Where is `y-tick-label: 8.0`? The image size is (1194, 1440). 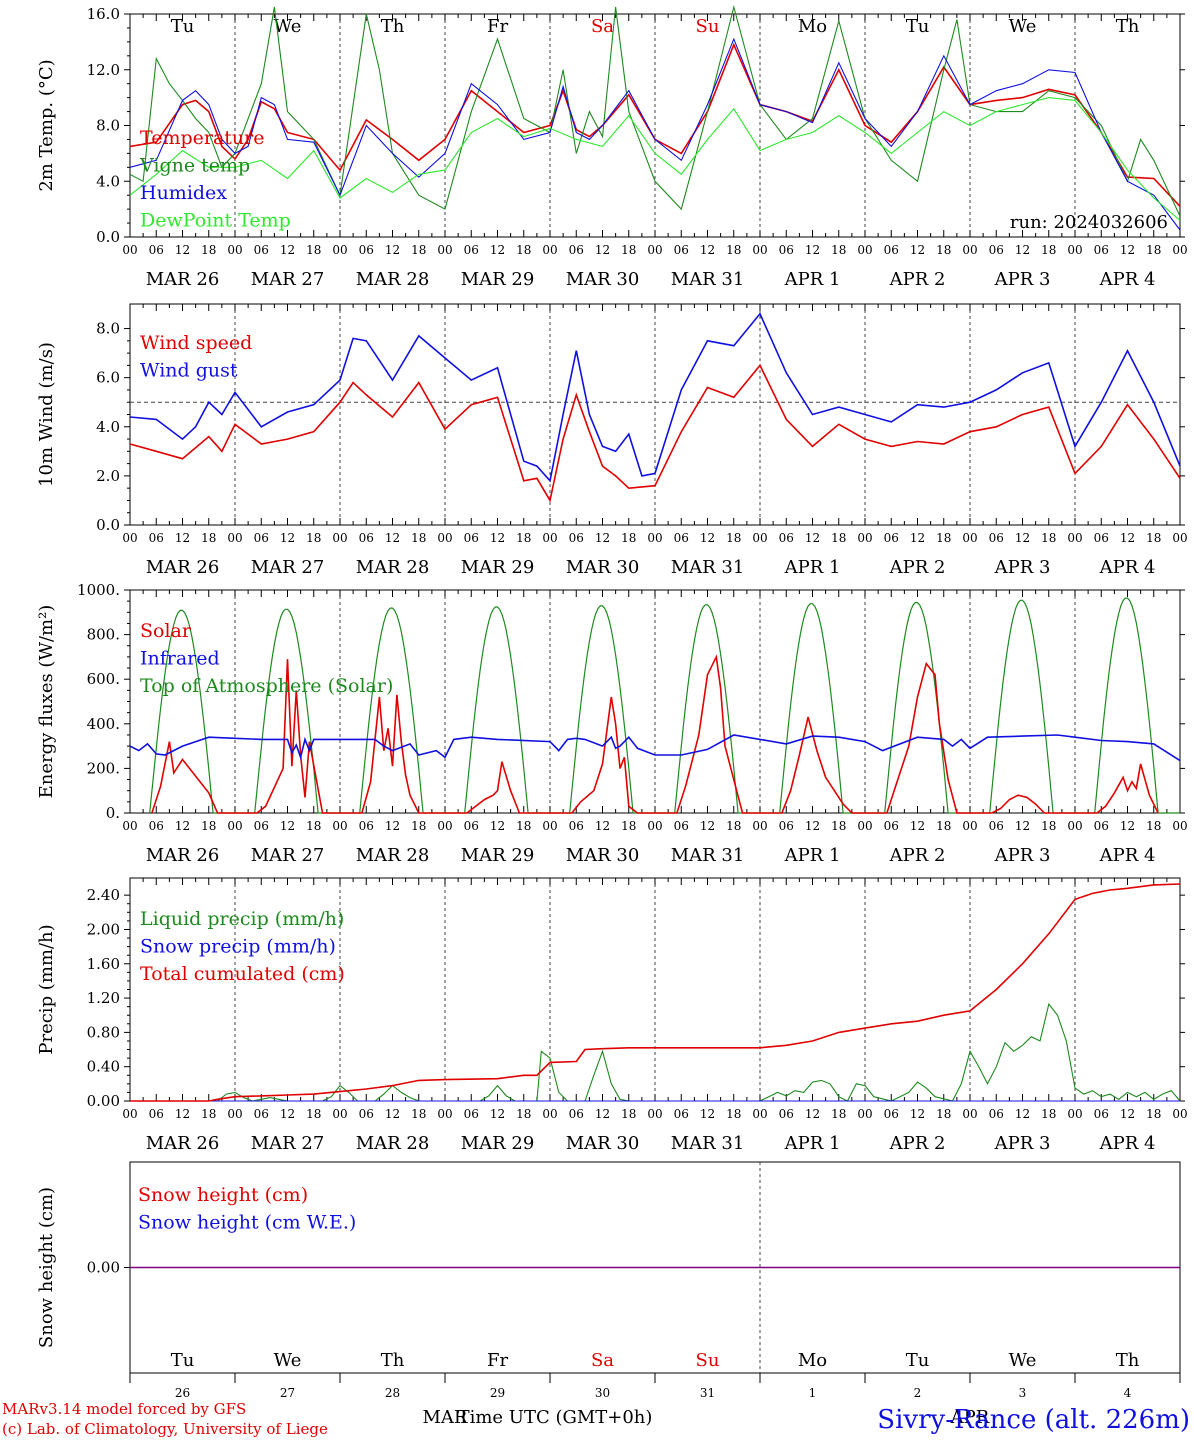
y-tick-label: 8.0 is located at coordinates (108, 126).